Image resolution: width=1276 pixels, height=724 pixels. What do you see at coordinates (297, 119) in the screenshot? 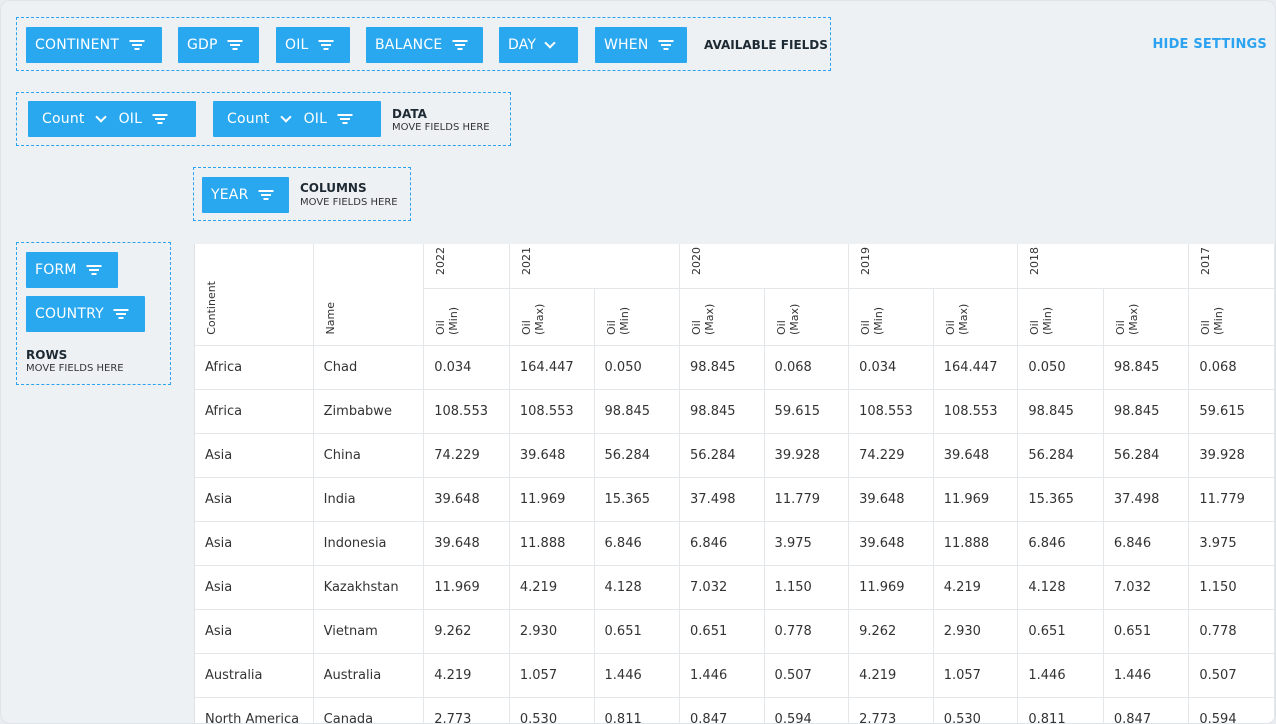
I see `data-field-count-oil-2: Count OIL` at bounding box center [297, 119].